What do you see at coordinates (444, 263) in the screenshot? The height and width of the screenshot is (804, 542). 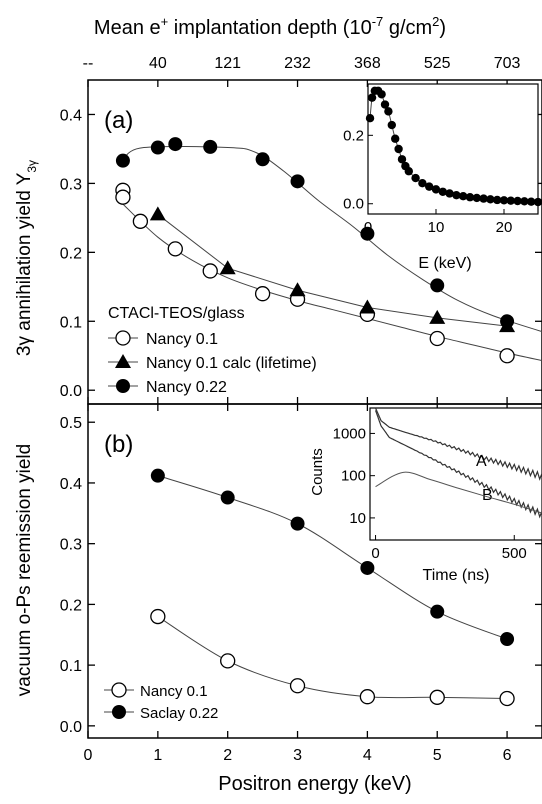 I see `inset-a-xlabel: E (keV)` at bounding box center [444, 263].